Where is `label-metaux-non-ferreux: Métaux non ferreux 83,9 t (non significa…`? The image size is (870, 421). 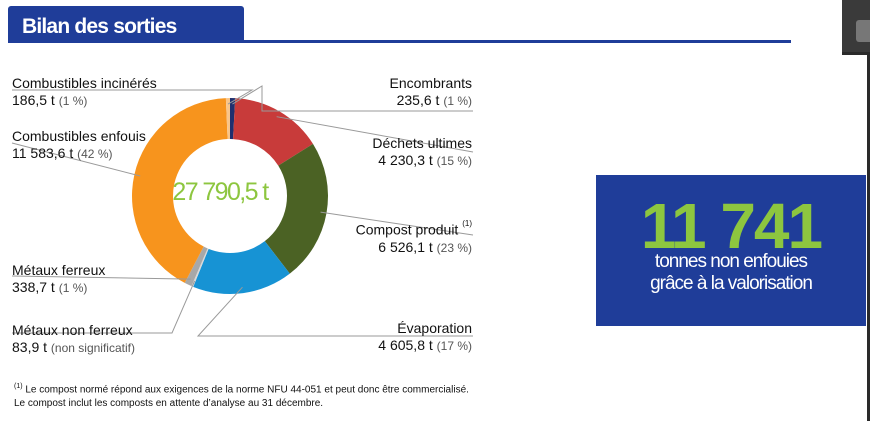 label-metaux-non-ferreux: Métaux non ferreux 83,9 t (non significa… is located at coordinates (73, 339).